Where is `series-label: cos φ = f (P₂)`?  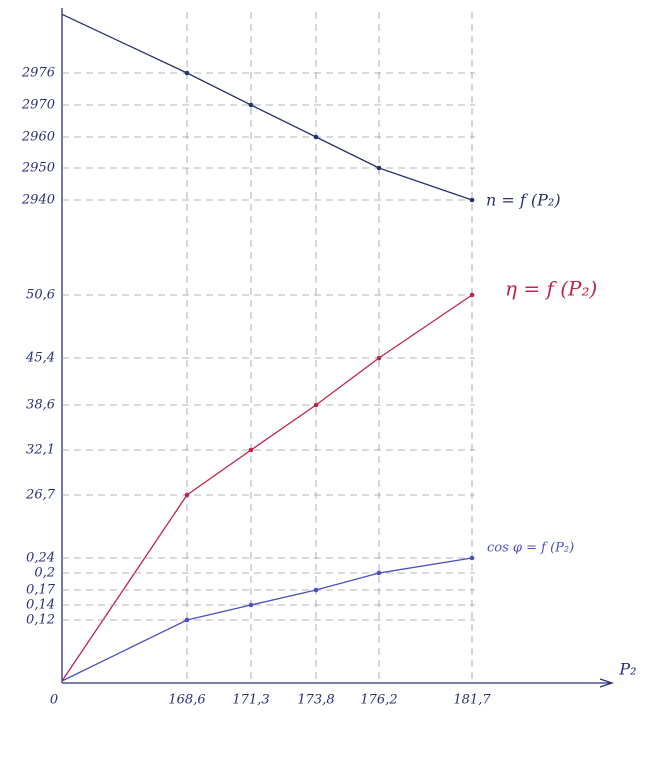 series-label: cos φ = f (P₂) is located at coordinates (530, 548).